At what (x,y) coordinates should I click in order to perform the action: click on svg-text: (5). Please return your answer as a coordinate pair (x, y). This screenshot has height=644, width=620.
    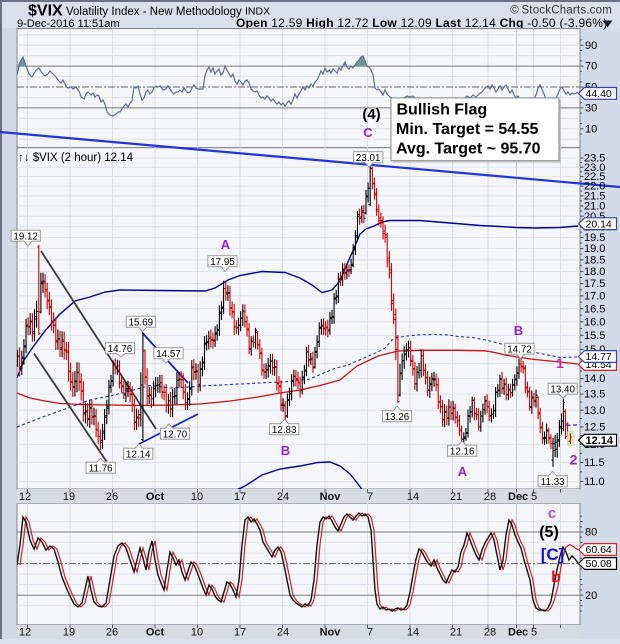
    Looking at the image, I should click on (549, 532).